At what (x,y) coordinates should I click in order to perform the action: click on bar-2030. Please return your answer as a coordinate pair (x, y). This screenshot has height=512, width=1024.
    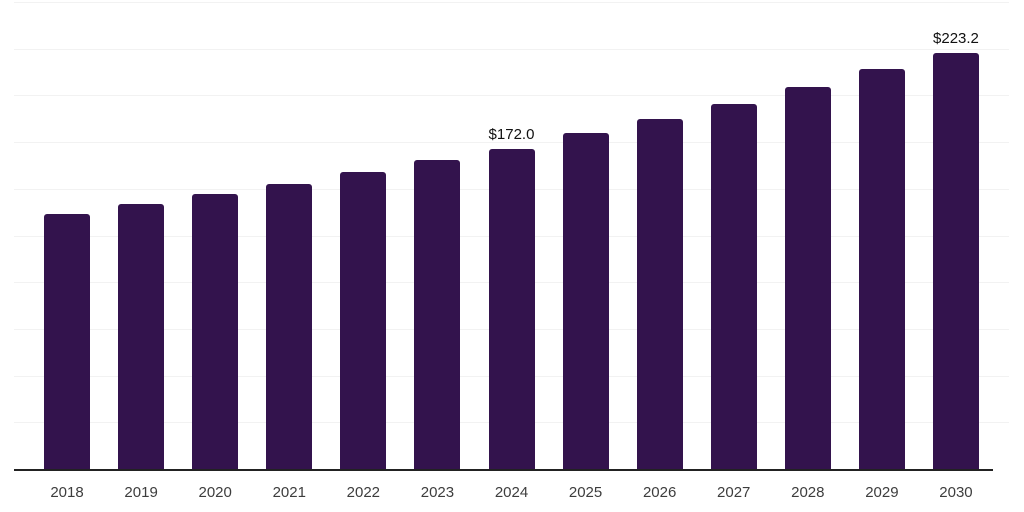
    Looking at the image, I should click on (955, 261).